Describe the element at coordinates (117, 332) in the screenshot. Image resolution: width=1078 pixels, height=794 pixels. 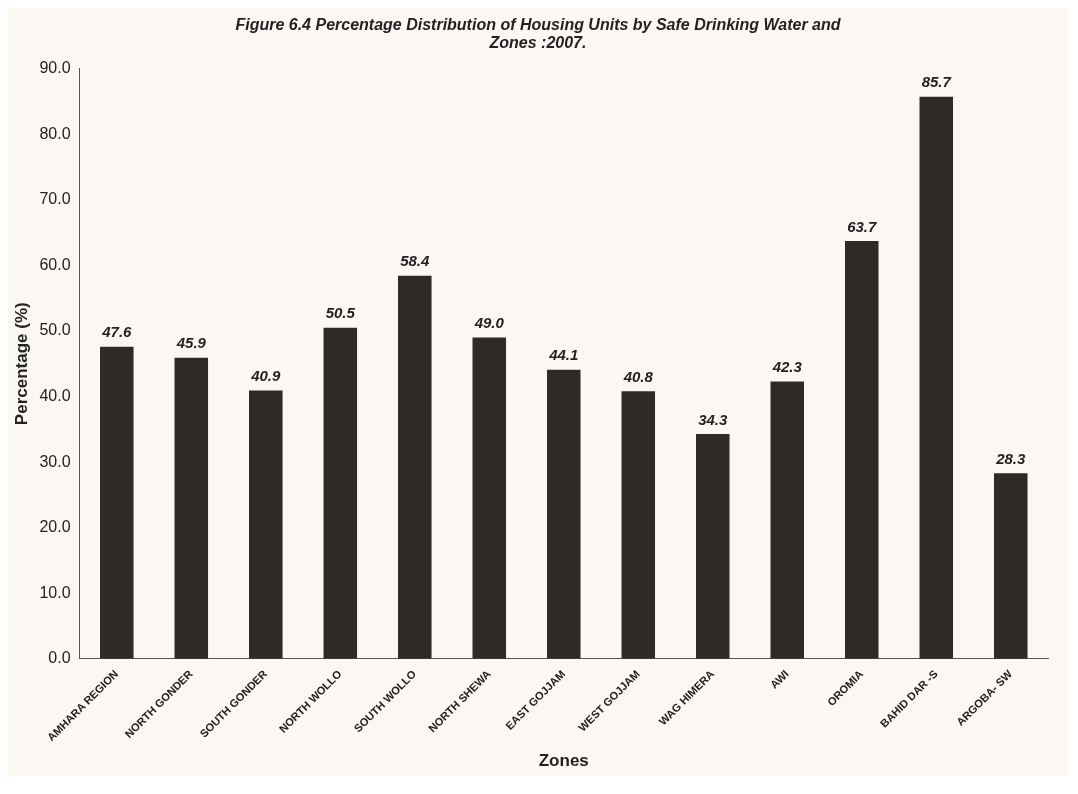
I see `data-label: 47.6` at that location.